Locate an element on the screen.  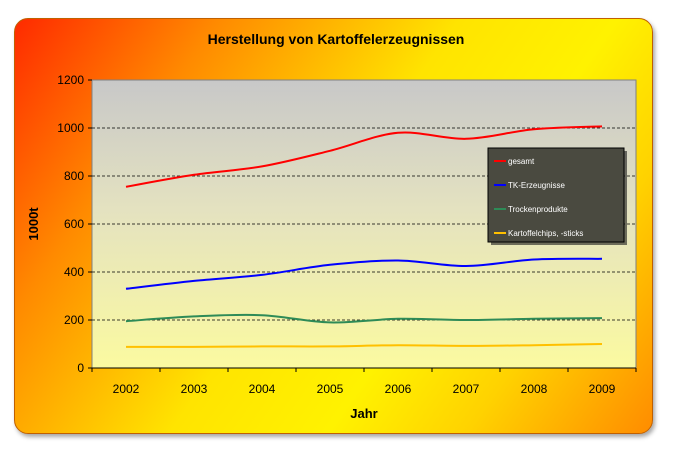
legend-entry: gesamt is located at coordinates (521, 161).